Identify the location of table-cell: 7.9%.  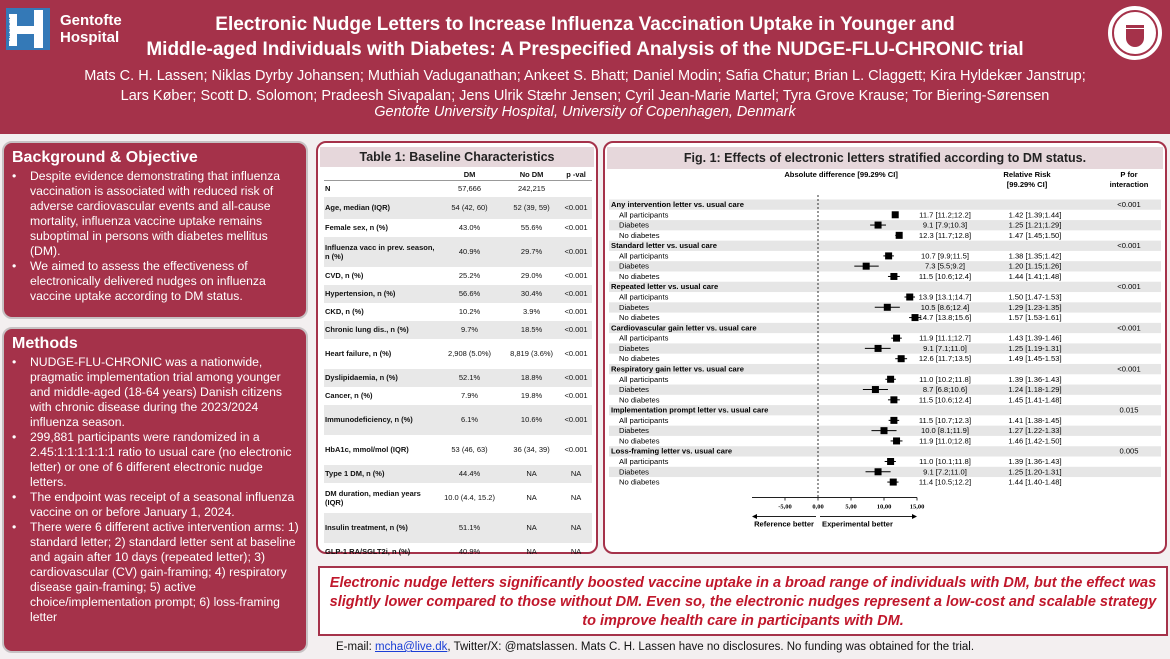
(469, 395).